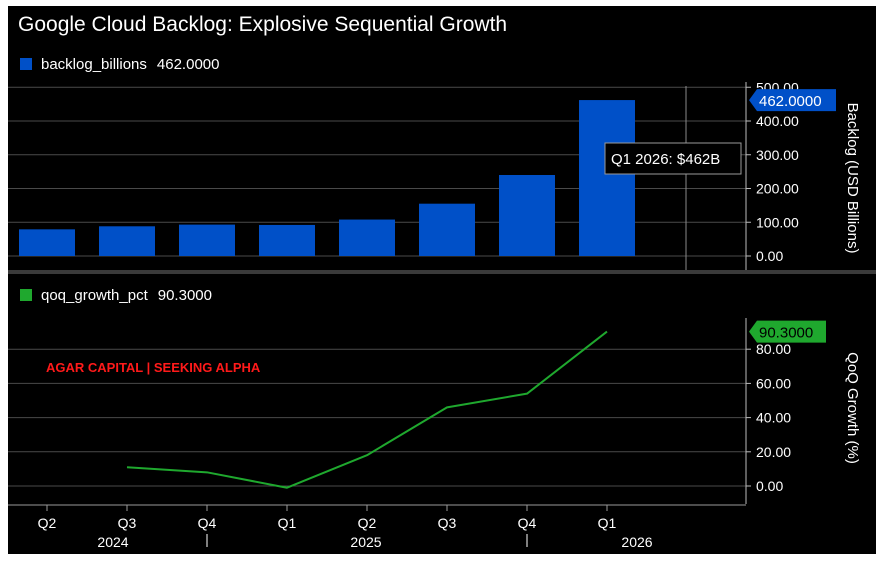  Describe the element at coordinates (773, 383) in the screenshot. I see `ytick-label-bottom: 60.00` at that location.